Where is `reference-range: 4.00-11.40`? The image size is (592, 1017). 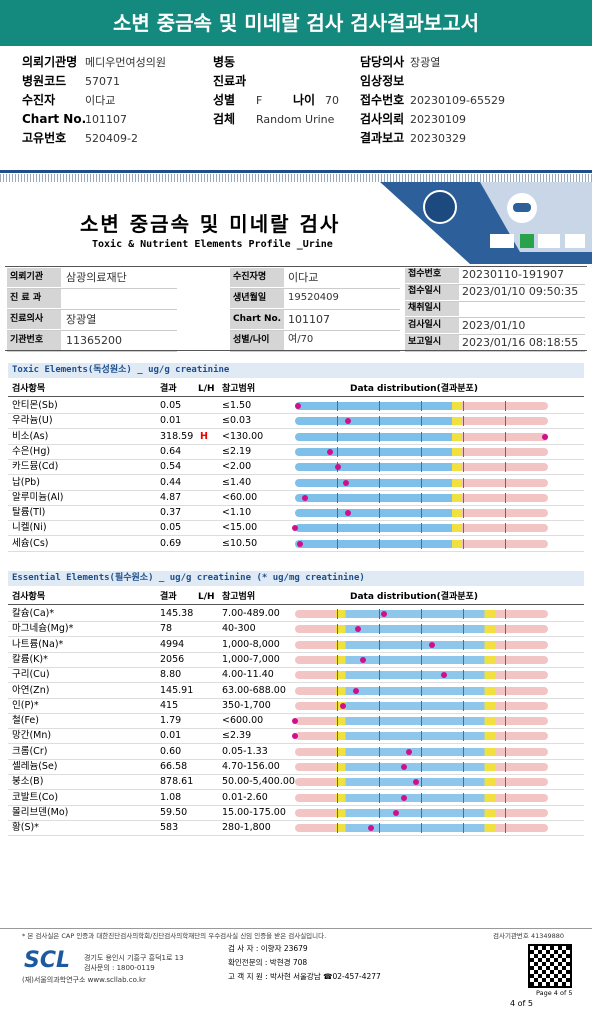 reference-range: 4.00-11.40 is located at coordinates (248, 675).